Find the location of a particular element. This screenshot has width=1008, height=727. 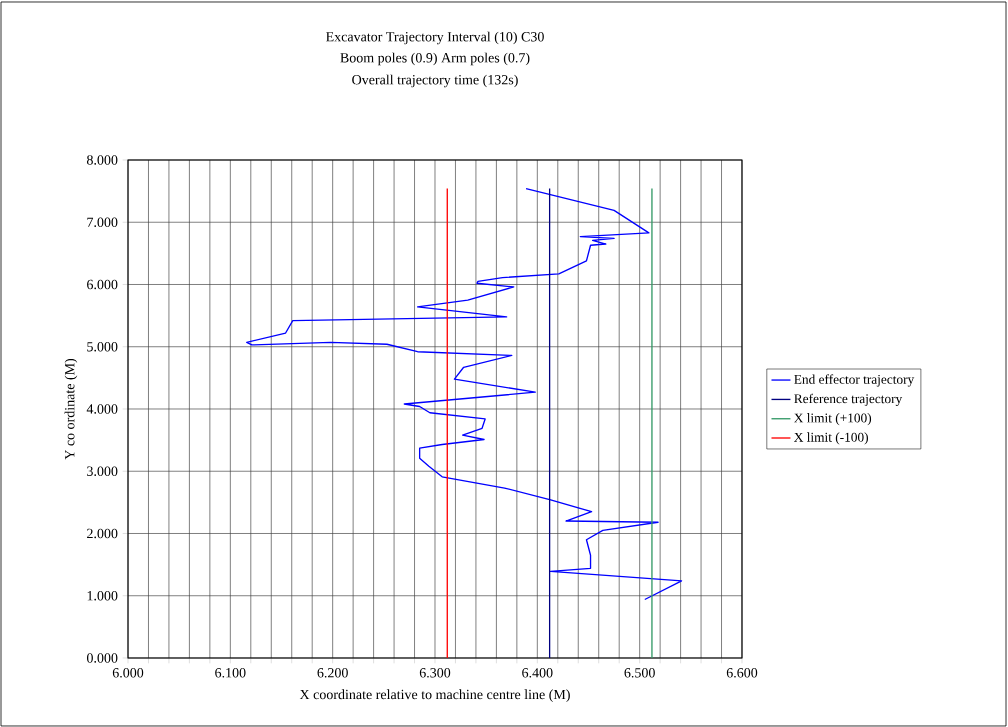

y-tick-label: 6.000 is located at coordinates (102, 284).